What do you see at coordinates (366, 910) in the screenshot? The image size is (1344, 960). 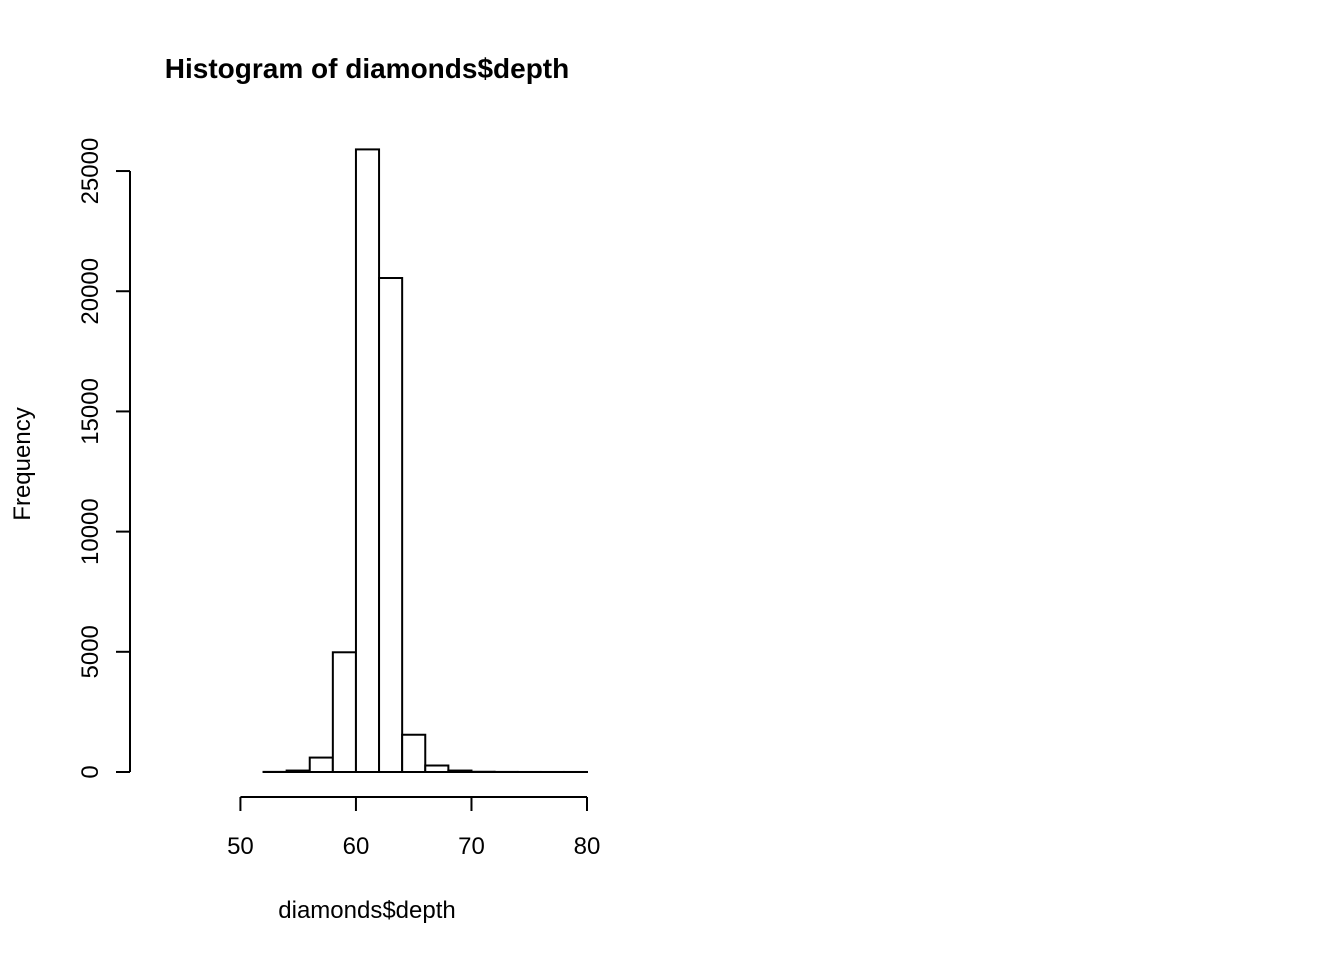 I see `x-axis-label: diamonds$depth` at bounding box center [366, 910].